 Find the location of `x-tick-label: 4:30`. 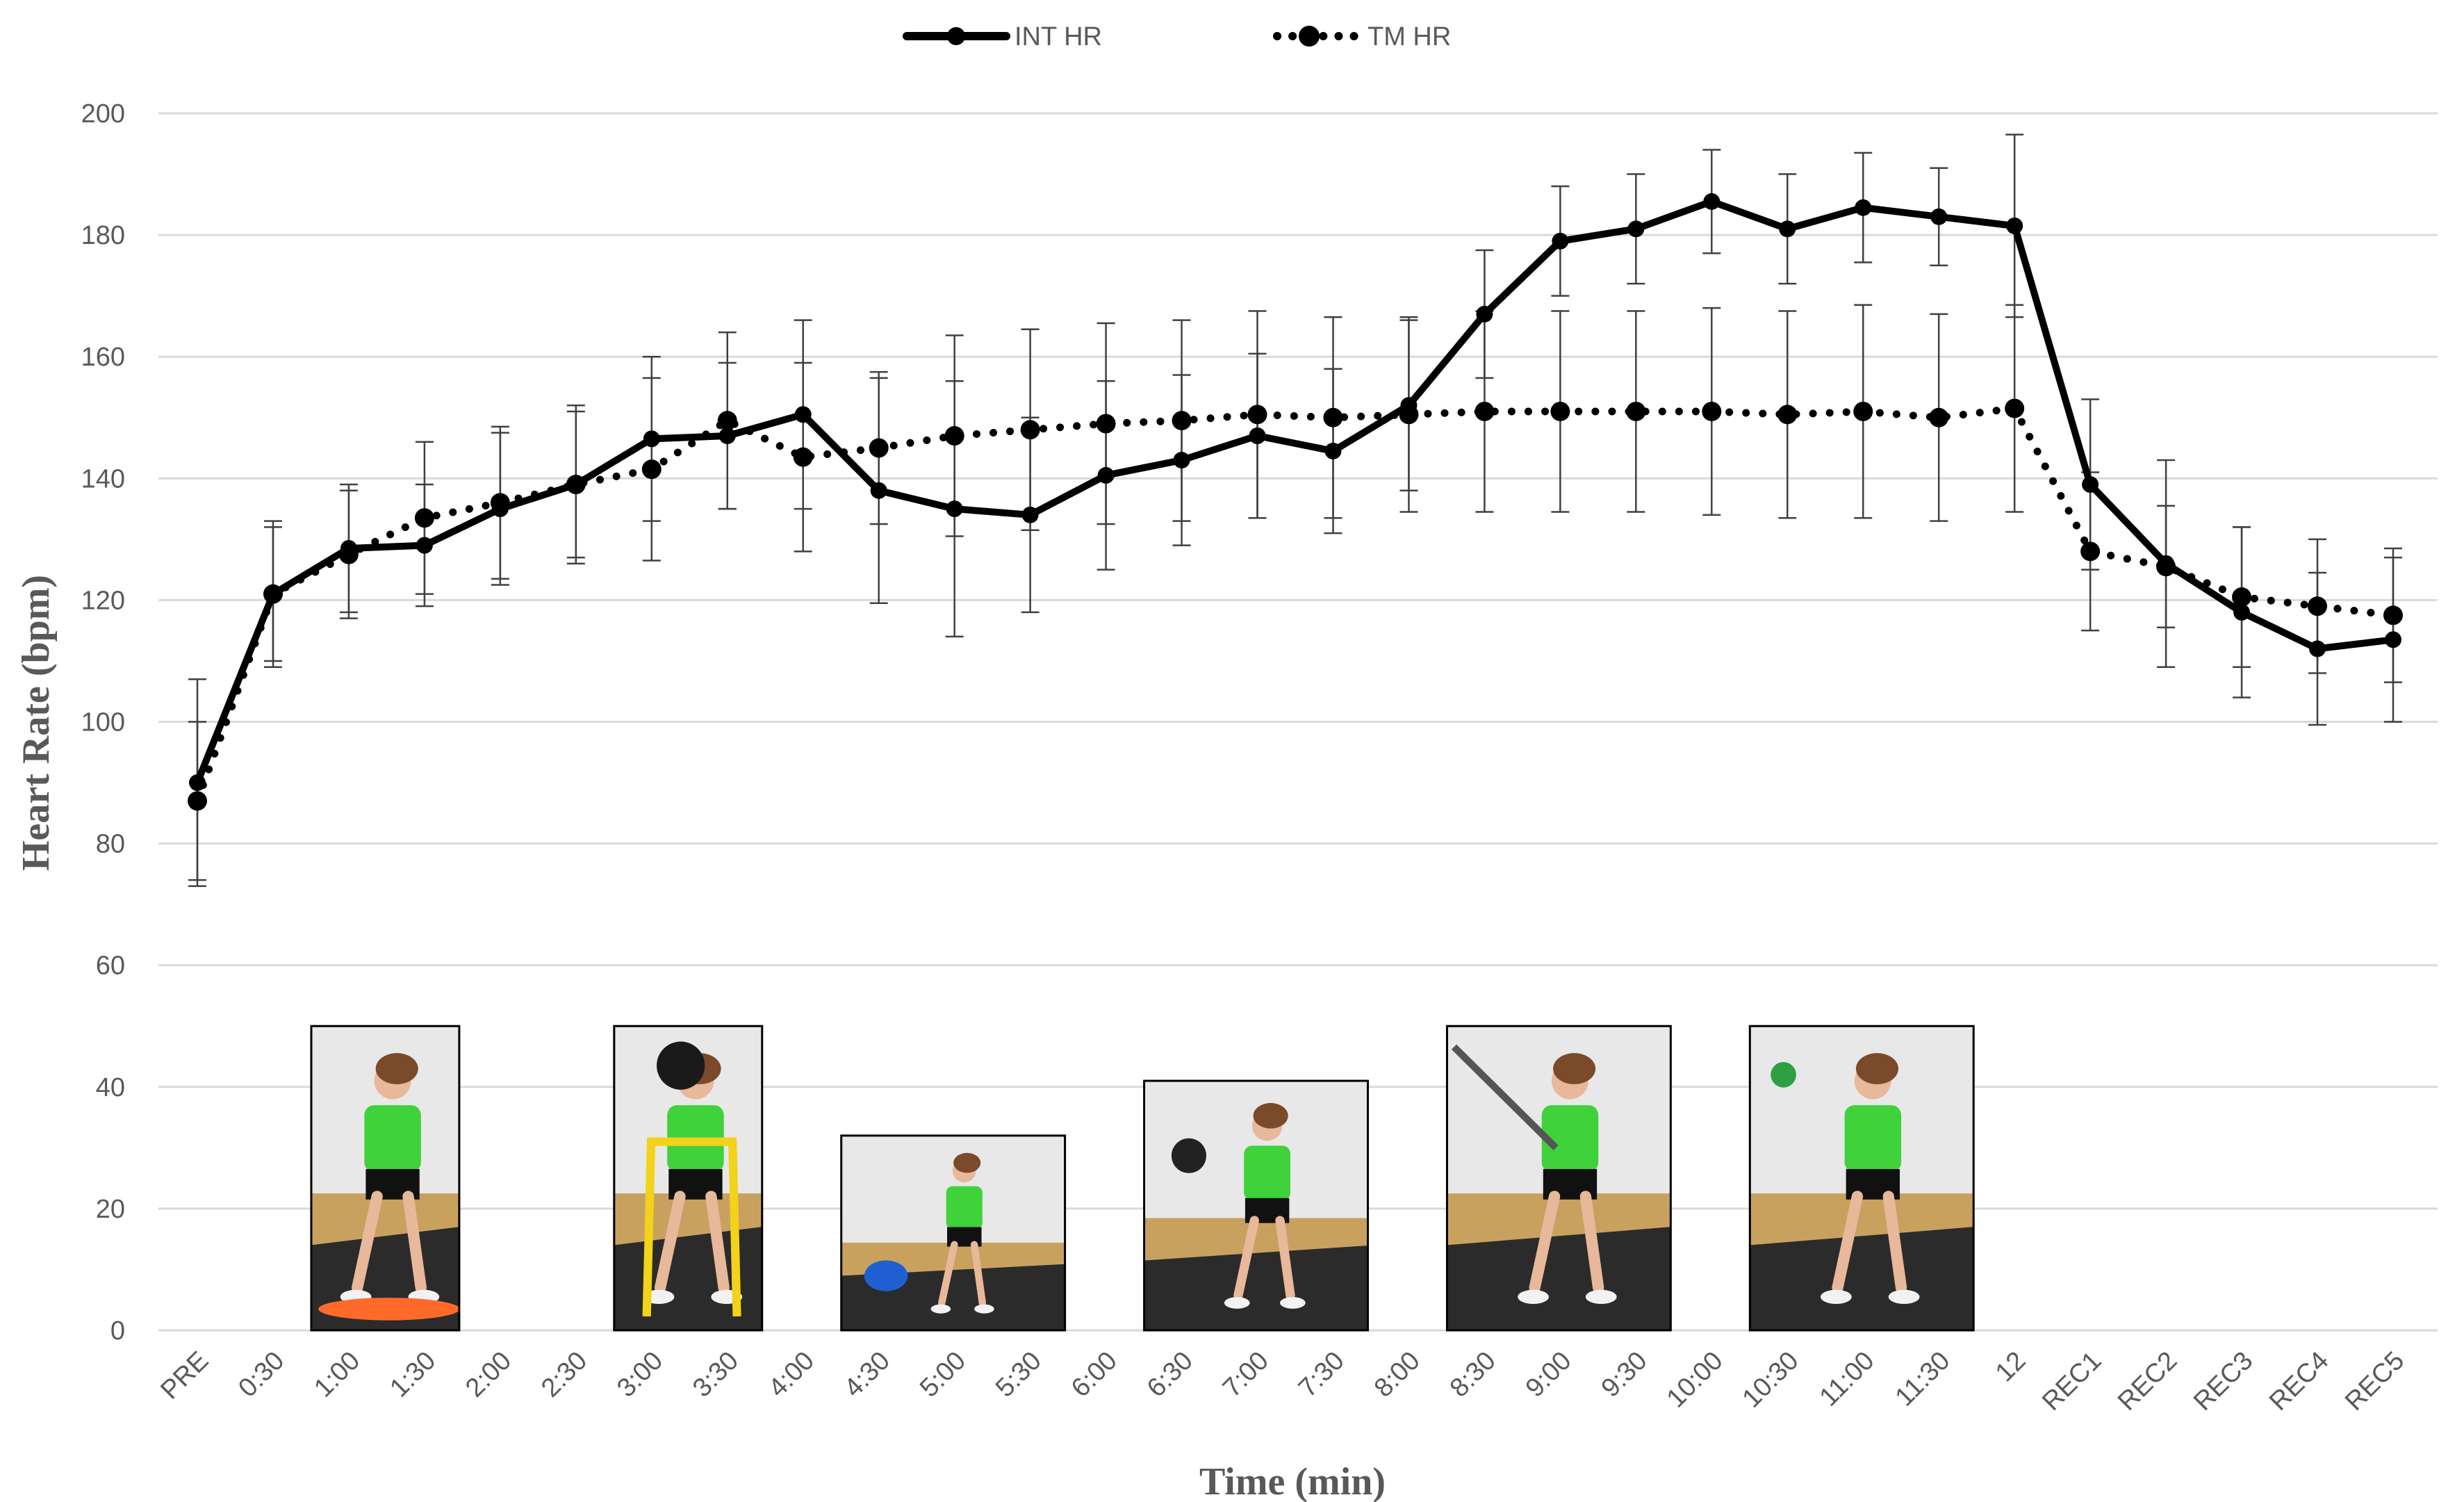

x-tick-label: 4:30 is located at coordinates (867, 1374).